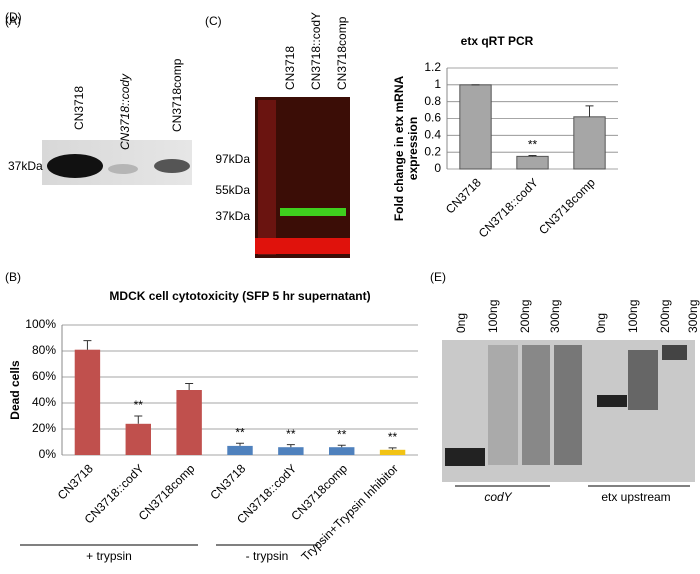 This screenshot has height=574, width=700. What do you see at coordinates (316, 51) in the screenshot?
I see `lane-label: CN3718::codY` at bounding box center [316, 51].